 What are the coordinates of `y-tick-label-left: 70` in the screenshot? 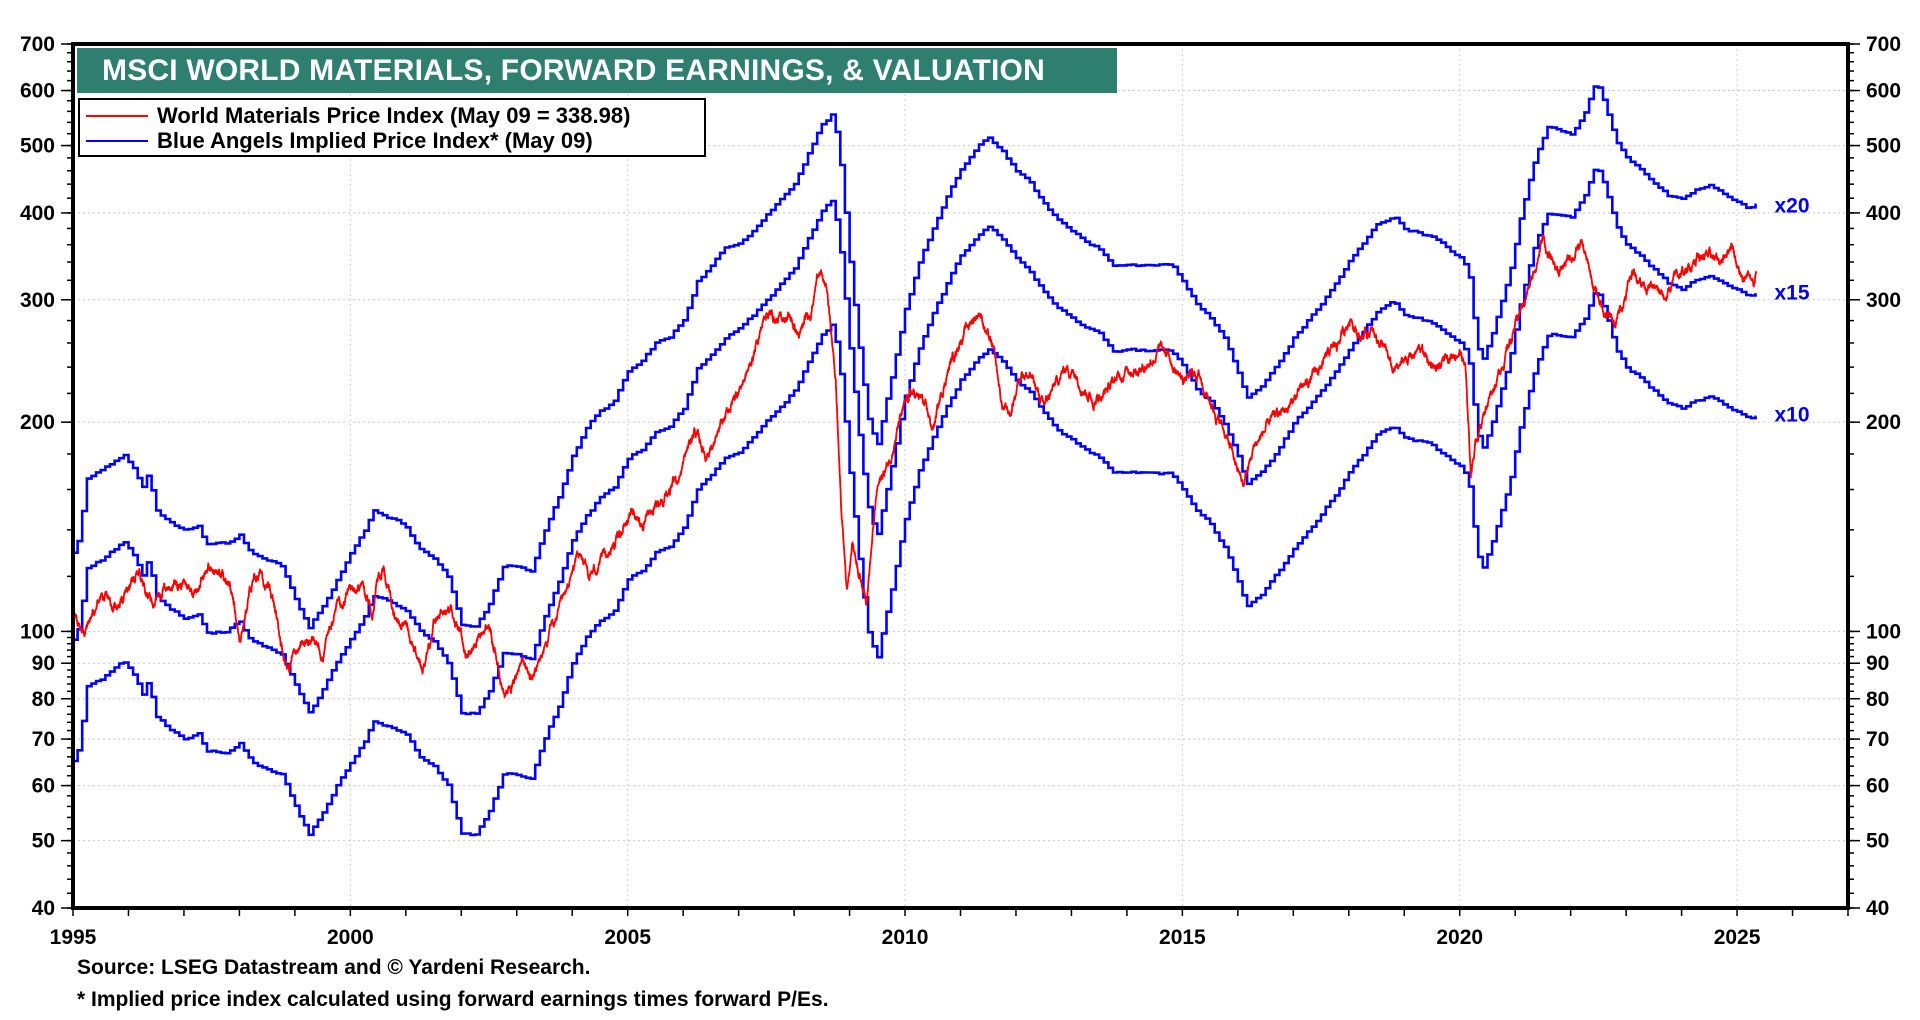 It's located at (43, 739).